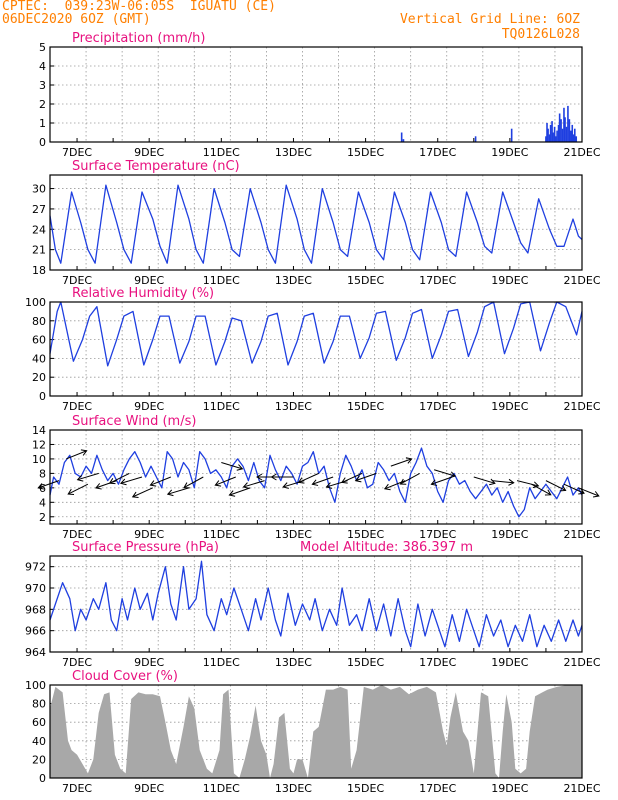  What do you see at coordinates (35, 609) in the screenshot?
I see `y-tick-label: 968` at bounding box center [35, 609].